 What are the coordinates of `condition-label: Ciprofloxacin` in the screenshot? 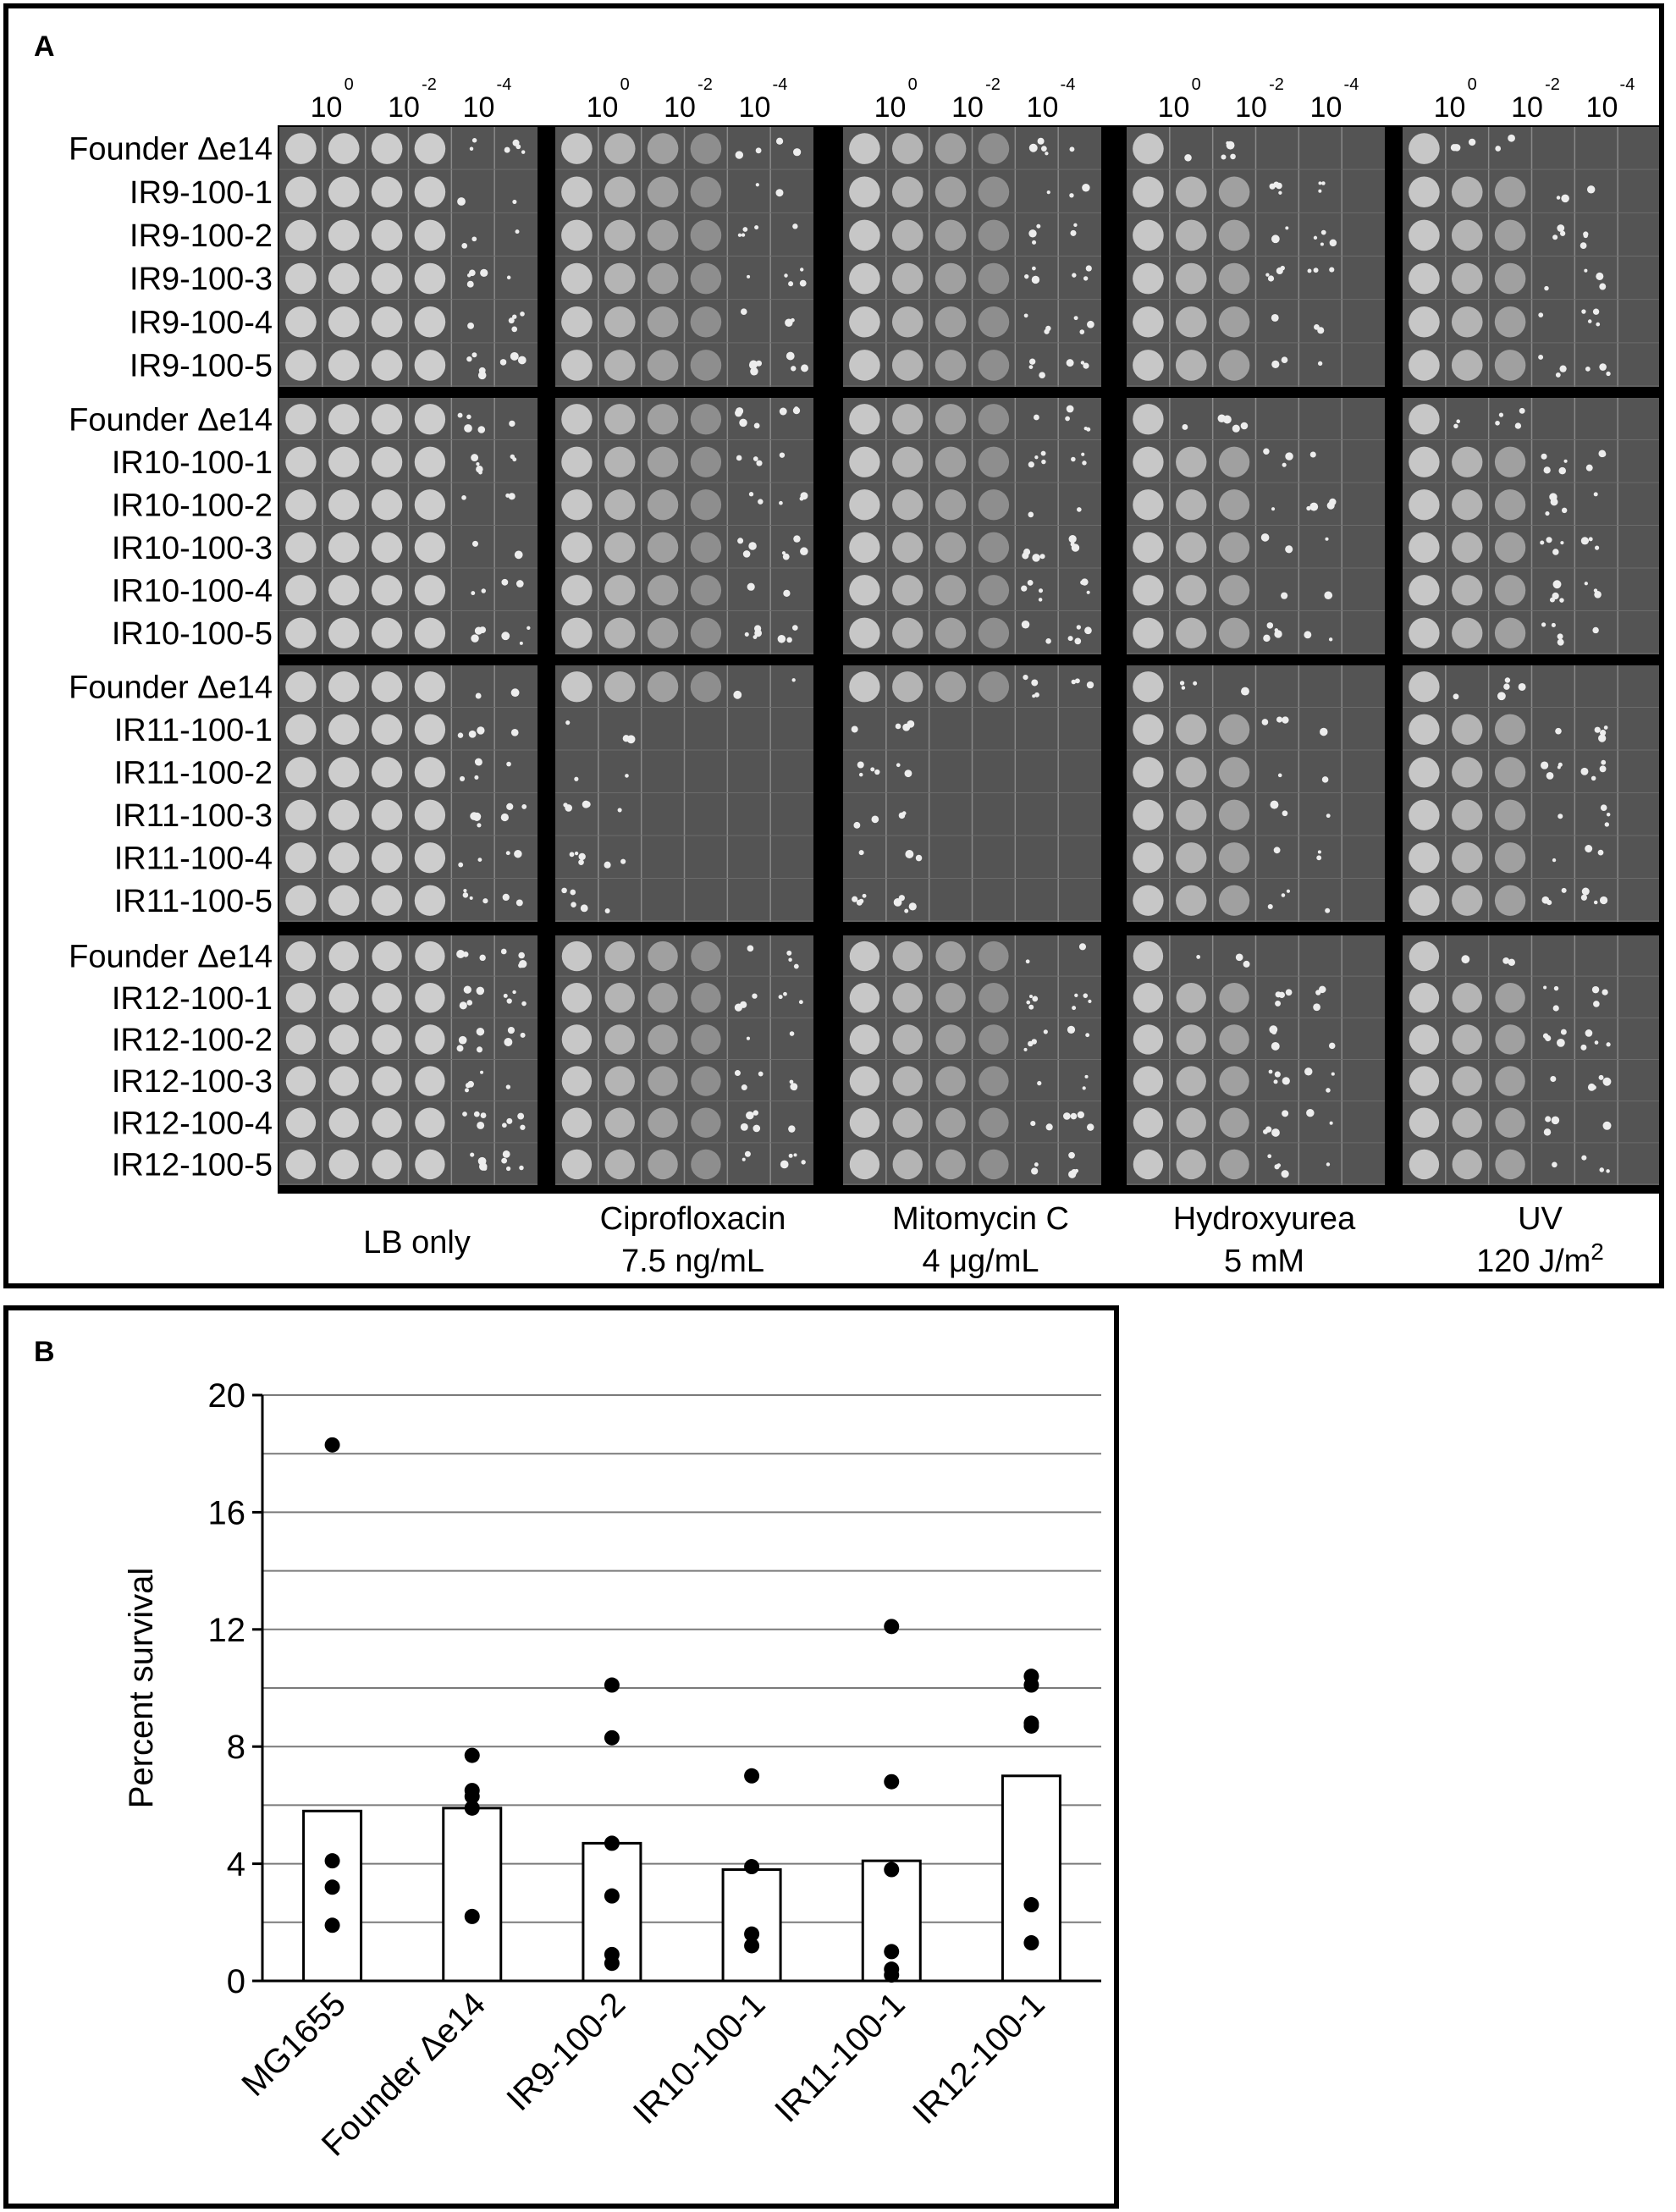 It's located at (693, 1219).